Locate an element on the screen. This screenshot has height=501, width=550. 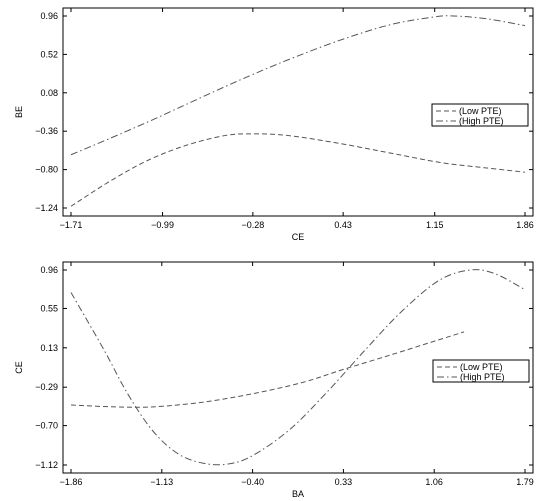
x-tick-label: −0.99 is located at coordinates (162, 225).